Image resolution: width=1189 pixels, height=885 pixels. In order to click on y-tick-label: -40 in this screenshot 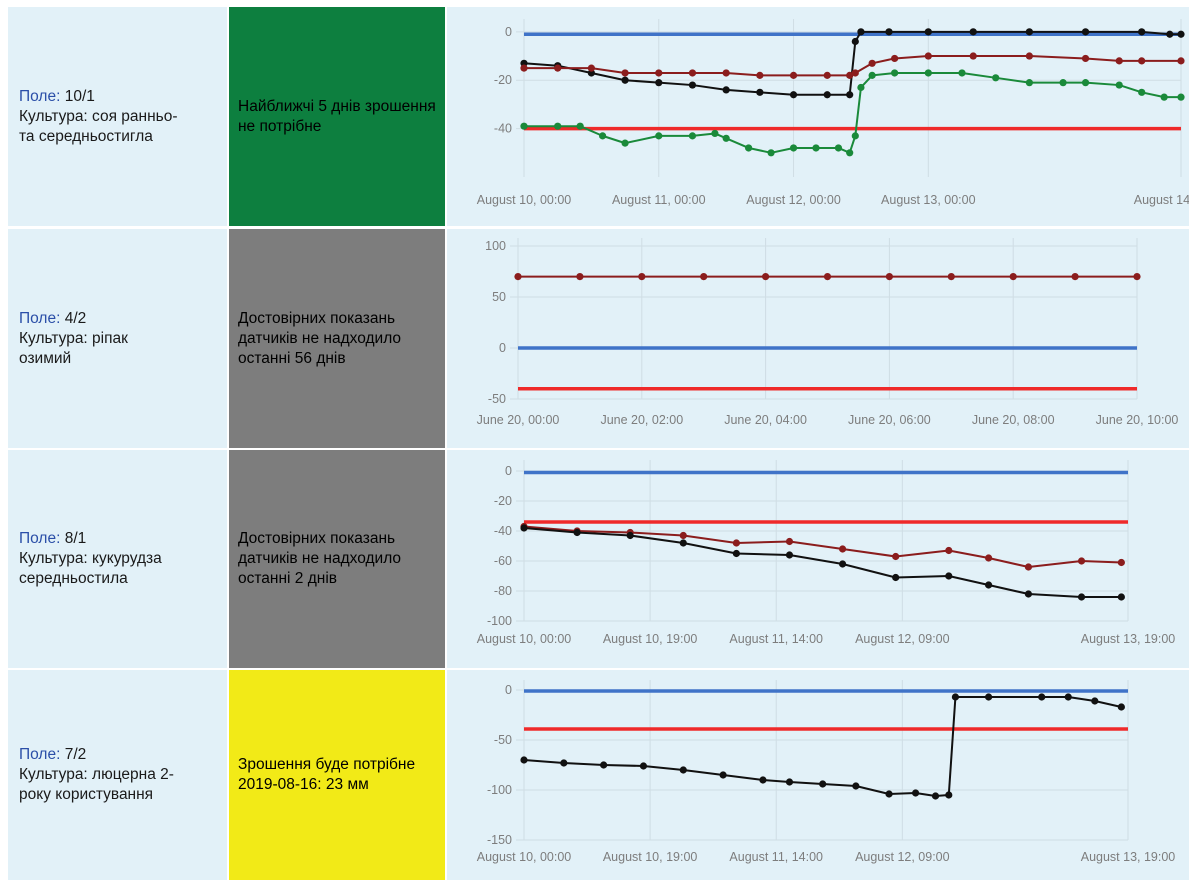, I will do `click(503, 531)`.